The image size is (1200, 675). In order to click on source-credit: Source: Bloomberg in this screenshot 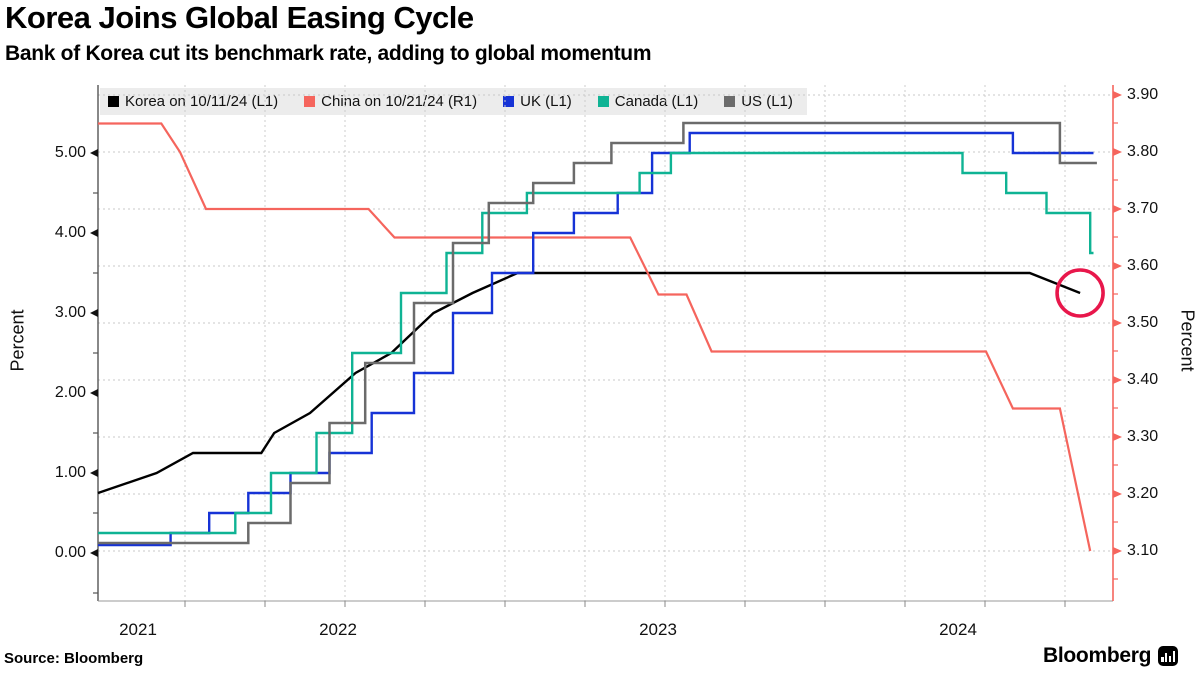, I will do `click(74, 658)`.